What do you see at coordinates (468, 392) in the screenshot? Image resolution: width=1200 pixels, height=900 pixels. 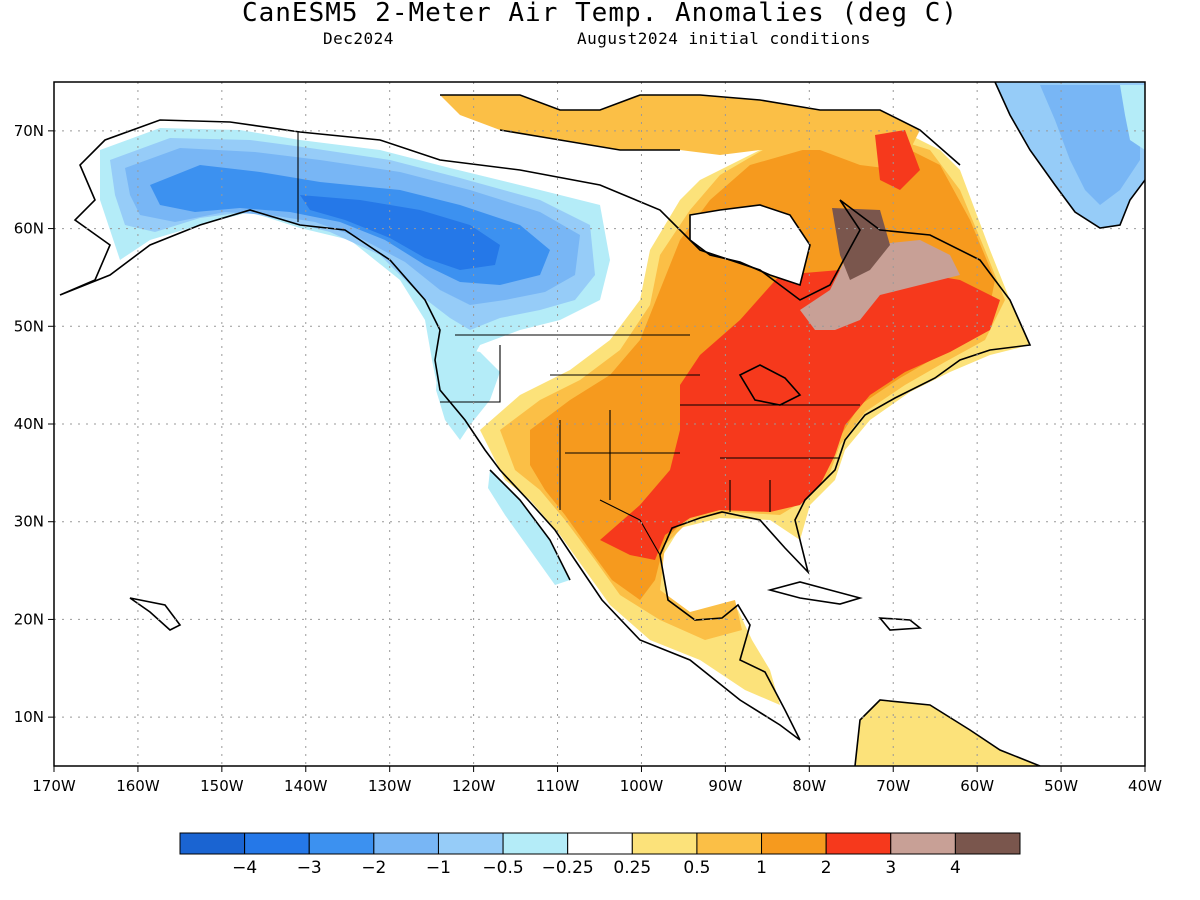 I see `anomaly-cold-west-us` at bounding box center [468, 392].